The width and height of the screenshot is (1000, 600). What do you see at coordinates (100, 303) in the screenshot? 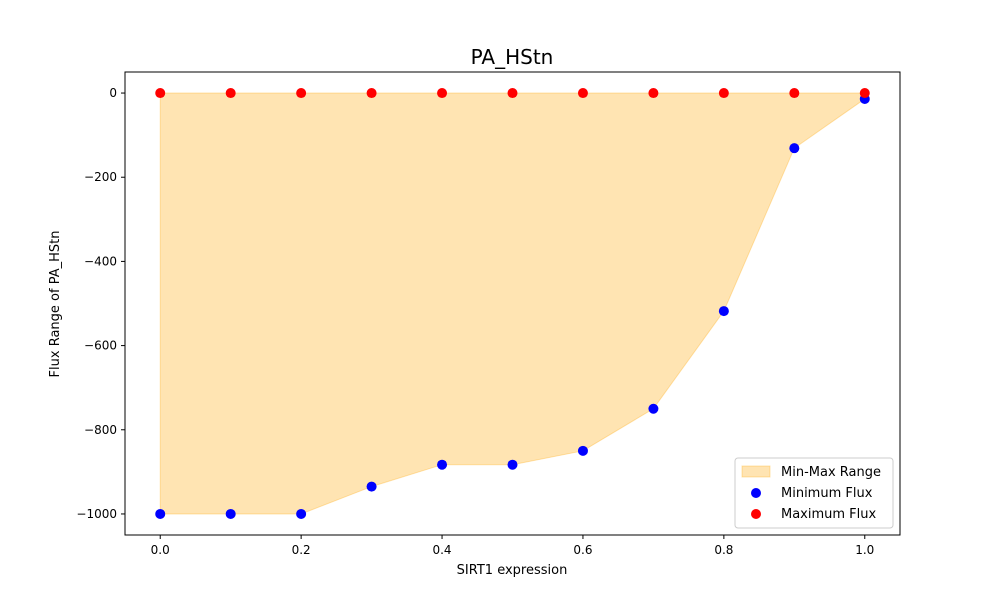
I see `y-axis: 0 −200 −400 −600 −800 −1000` at bounding box center [100, 303].